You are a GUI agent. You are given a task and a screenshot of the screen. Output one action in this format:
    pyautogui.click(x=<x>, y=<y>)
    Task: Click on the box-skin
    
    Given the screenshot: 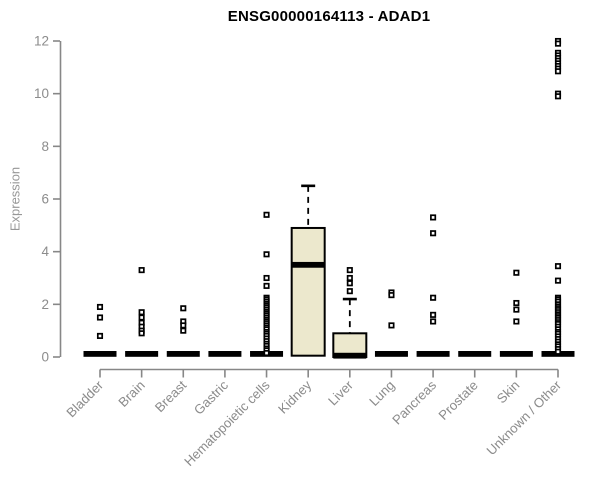 What is the action you would take?
    pyautogui.click(x=516, y=313)
    